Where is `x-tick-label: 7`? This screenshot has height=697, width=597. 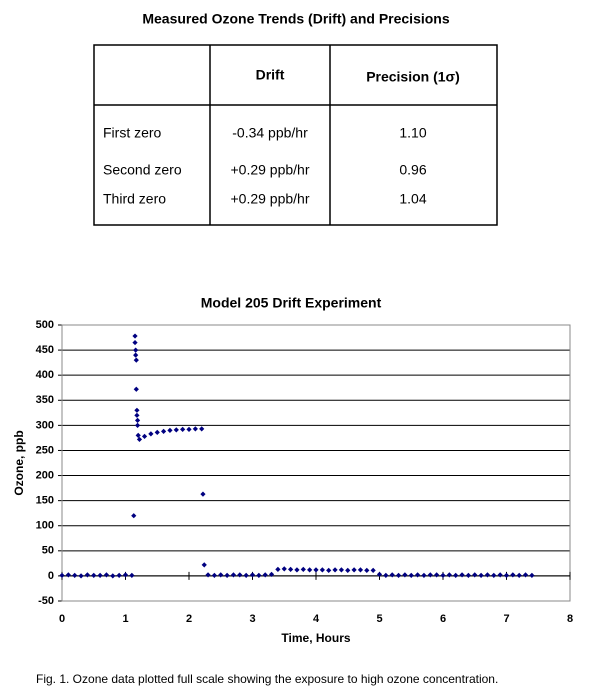
x-tick-label: 7 is located at coordinates (506, 619).